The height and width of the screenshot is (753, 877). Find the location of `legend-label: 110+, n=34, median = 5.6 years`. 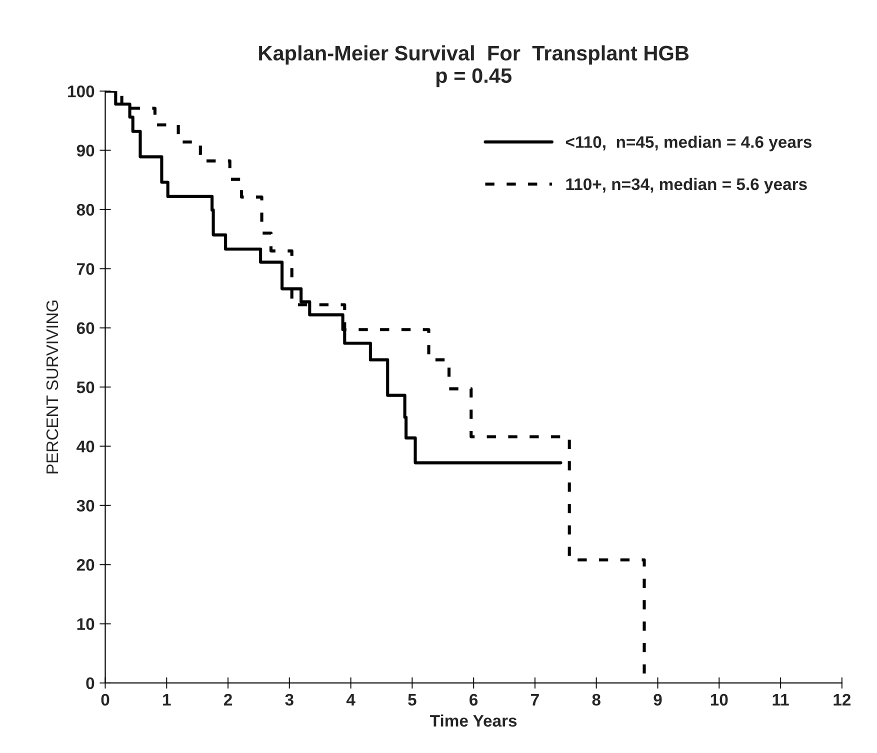

legend-label: 110+, n=34, median = 5.6 years is located at coordinates (686, 186).